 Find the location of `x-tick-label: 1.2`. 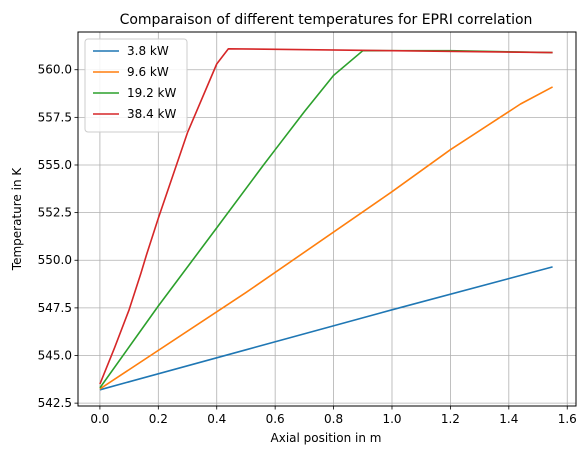

x-tick-label: 1.2 is located at coordinates (450, 419).